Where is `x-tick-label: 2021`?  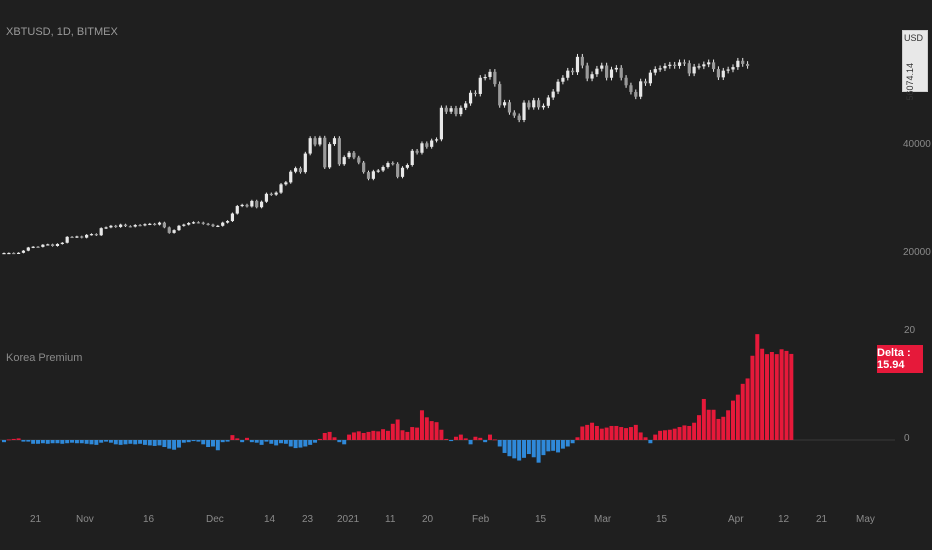
x-tick-label: 2021 is located at coordinates (348, 519).